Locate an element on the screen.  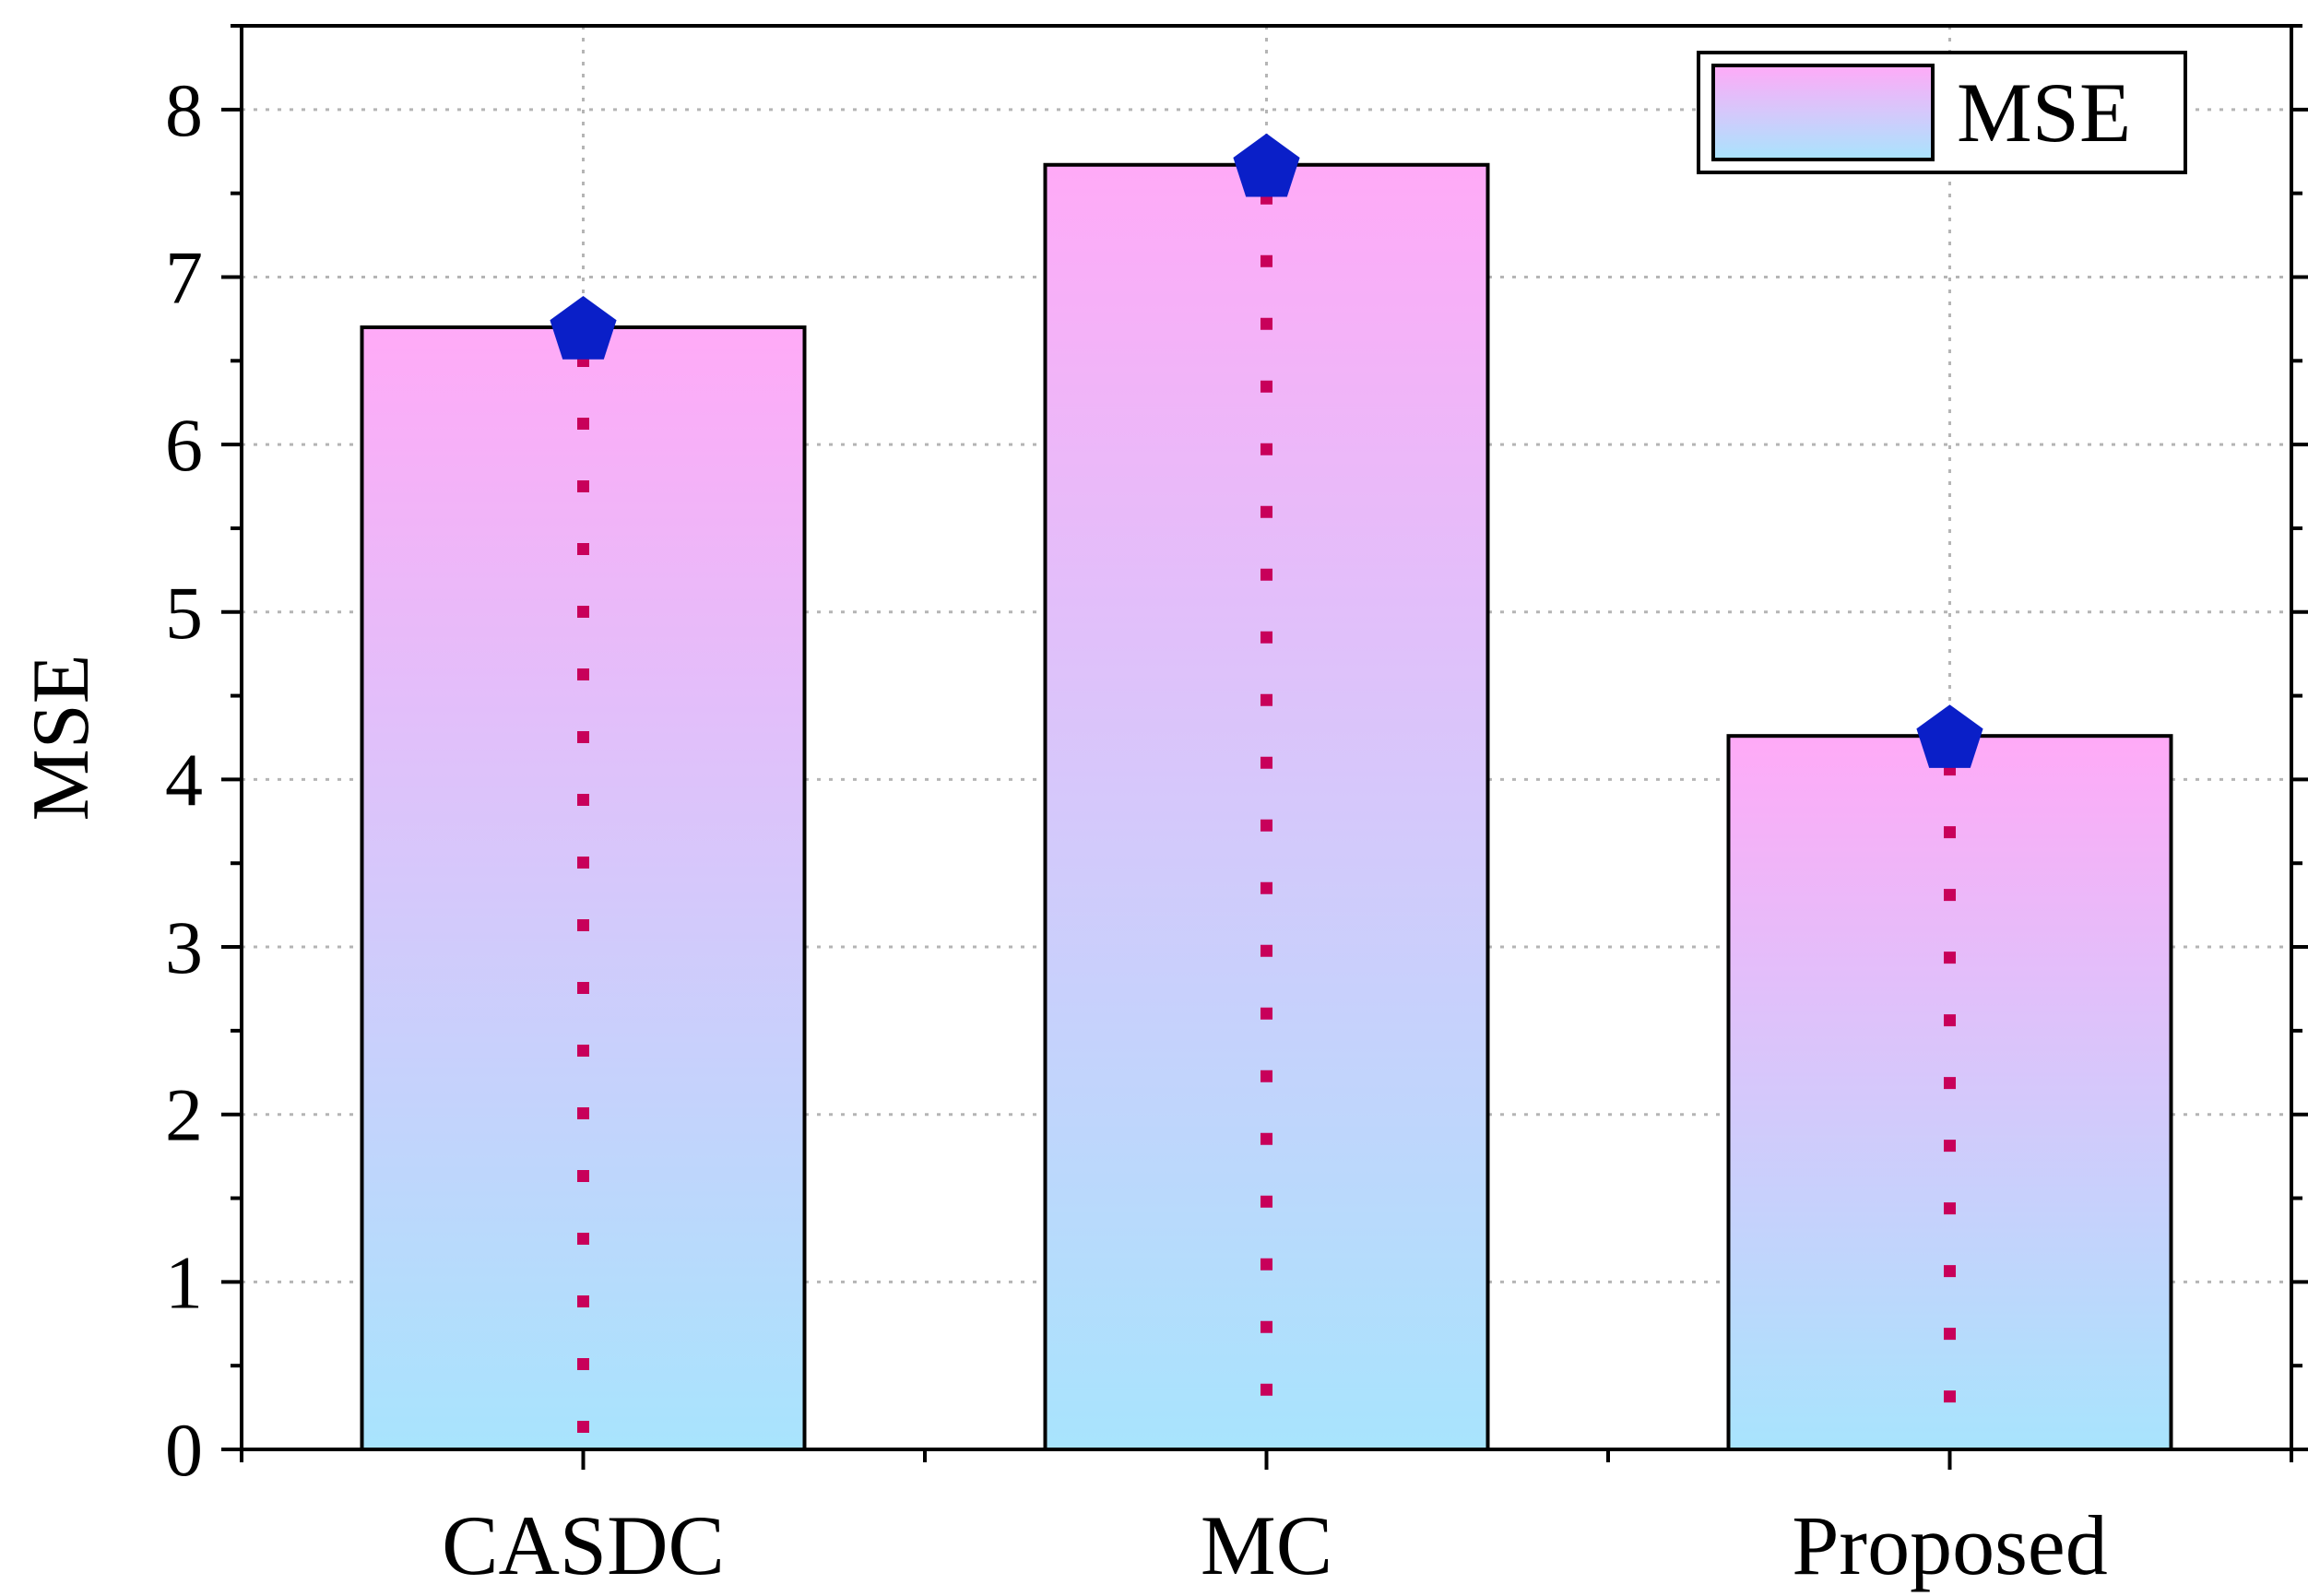
marker-mc is located at coordinates (1266, 165).